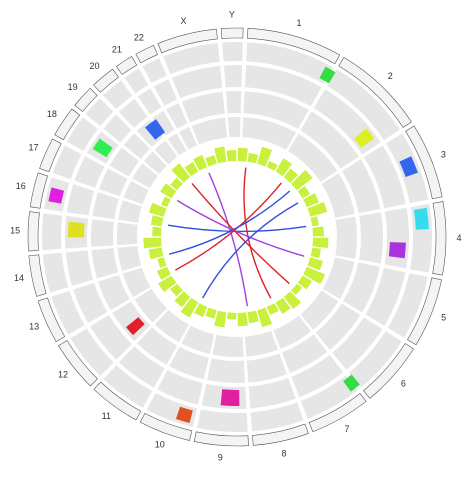  What do you see at coordinates (117, 50) in the screenshot?
I see `chromosome-label: 21` at bounding box center [117, 50].